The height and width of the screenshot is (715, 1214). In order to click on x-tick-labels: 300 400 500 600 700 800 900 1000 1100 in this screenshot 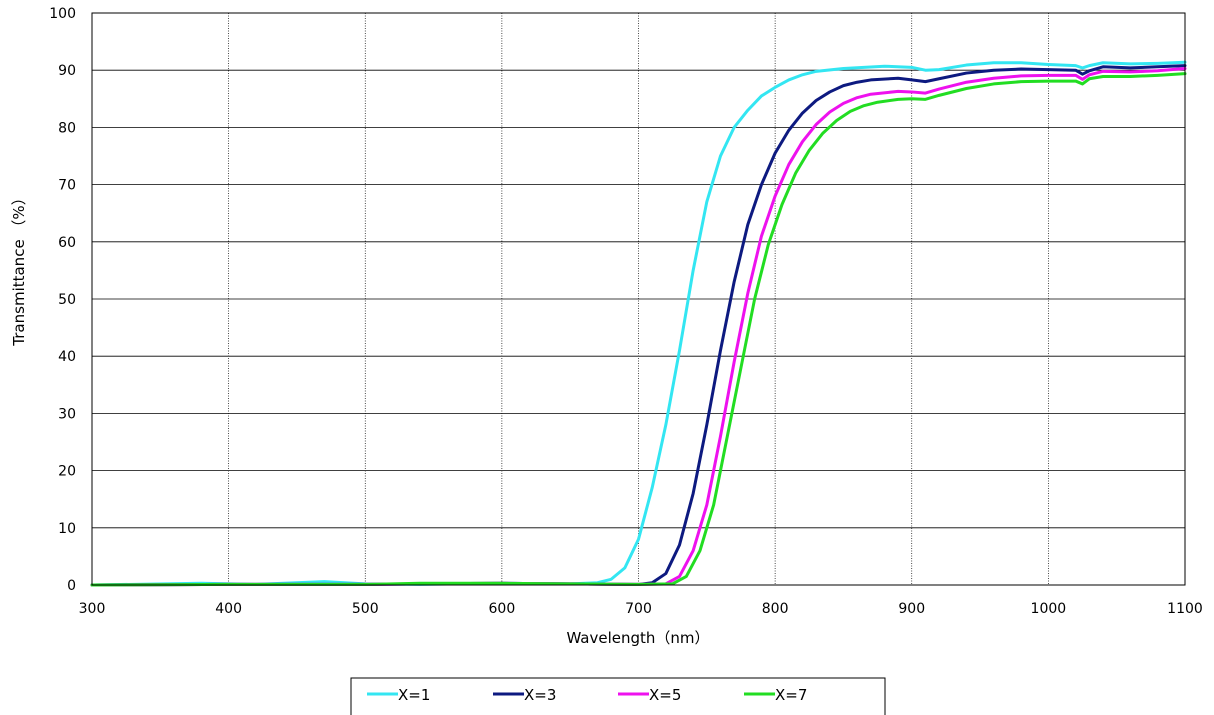, I will do `click(641, 609)`.